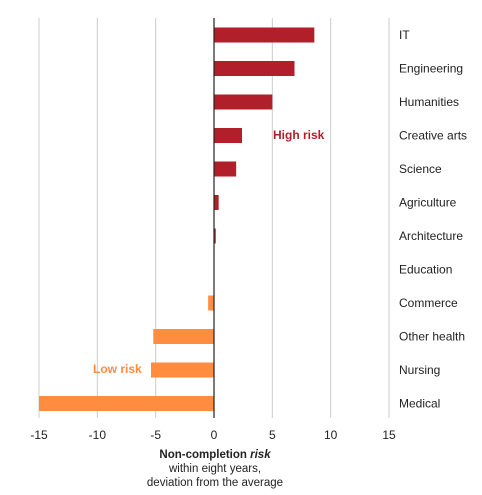 The height and width of the screenshot is (495, 482). Describe the element at coordinates (155, 435) in the screenshot. I see `x-tick-label: -5` at that location.